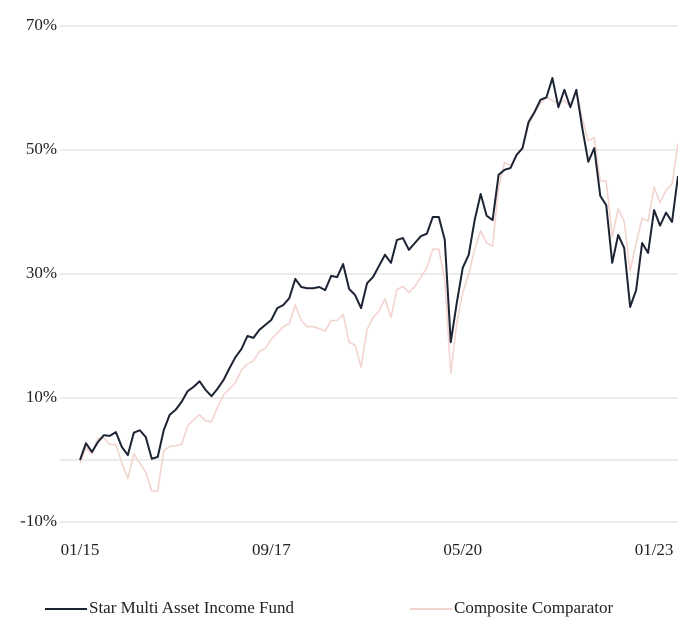 This screenshot has width=678, height=623. Describe the element at coordinates (80, 549) in the screenshot. I see `x-tick-label: 01/15` at that location.